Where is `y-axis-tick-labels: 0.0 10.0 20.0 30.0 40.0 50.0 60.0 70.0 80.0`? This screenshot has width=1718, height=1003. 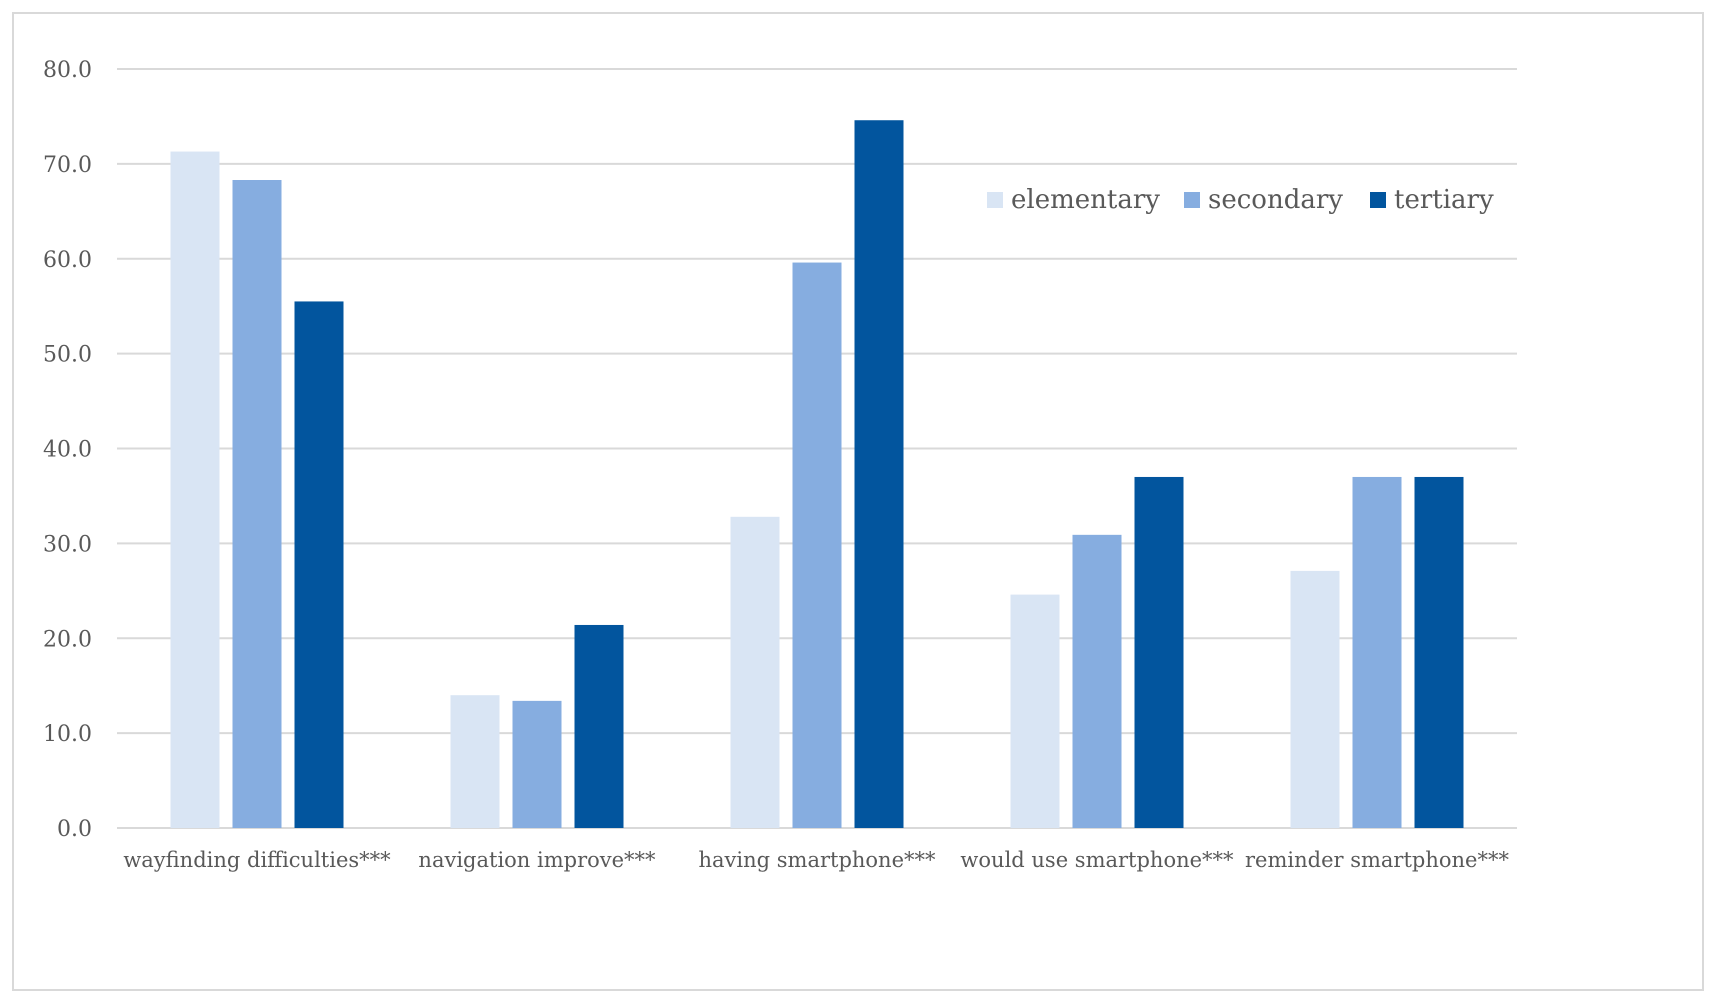
y-axis-tick-labels: 0.0 10.0 20.0 30.0 40.0 50.0 60.0 70.0 80.0 is located at coordinates (67, 450).